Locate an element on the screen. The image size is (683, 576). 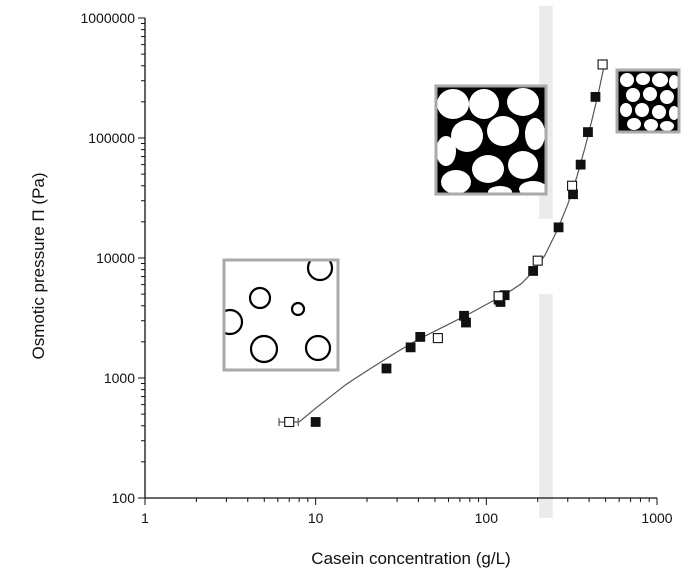
inset-dilute is located at coordinates (281, 315).